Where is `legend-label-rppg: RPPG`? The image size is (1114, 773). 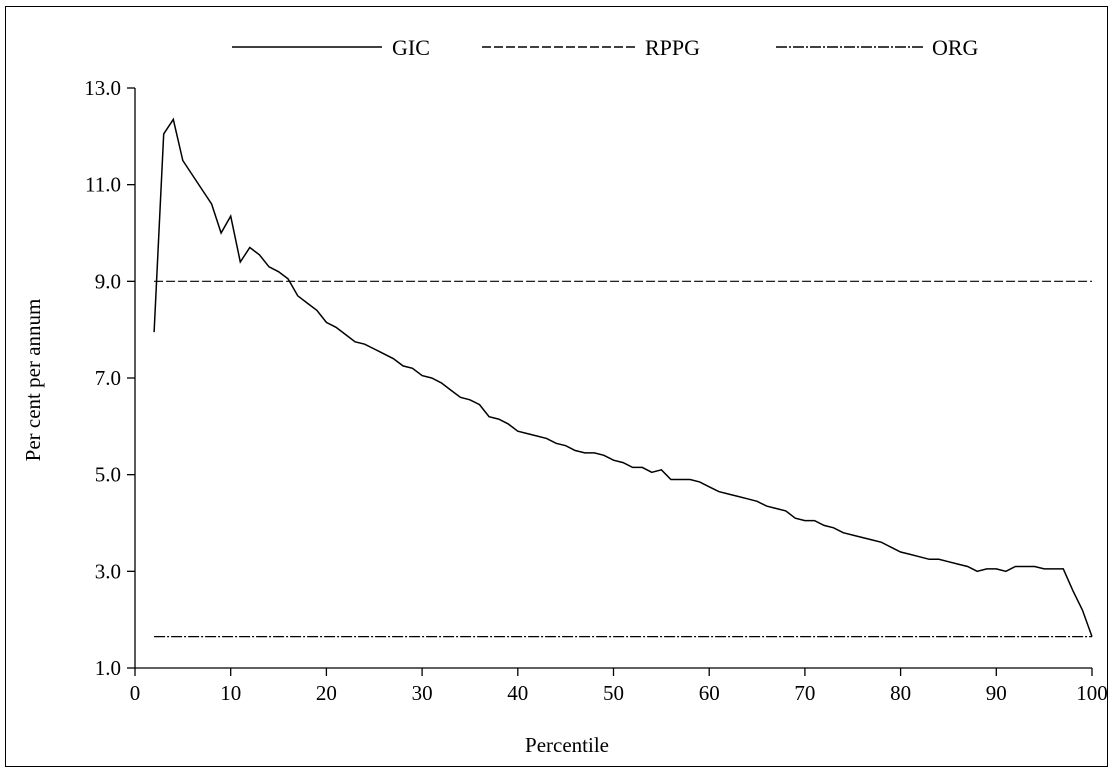 legend-label-rppg: RPPG is located at coordinates (672, 47).